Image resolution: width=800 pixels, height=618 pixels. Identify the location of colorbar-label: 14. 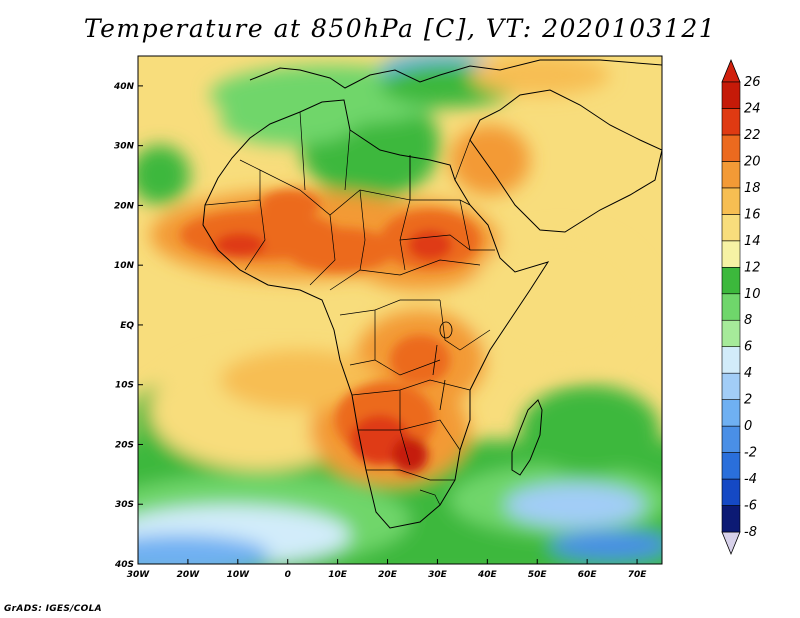
(752, 241).